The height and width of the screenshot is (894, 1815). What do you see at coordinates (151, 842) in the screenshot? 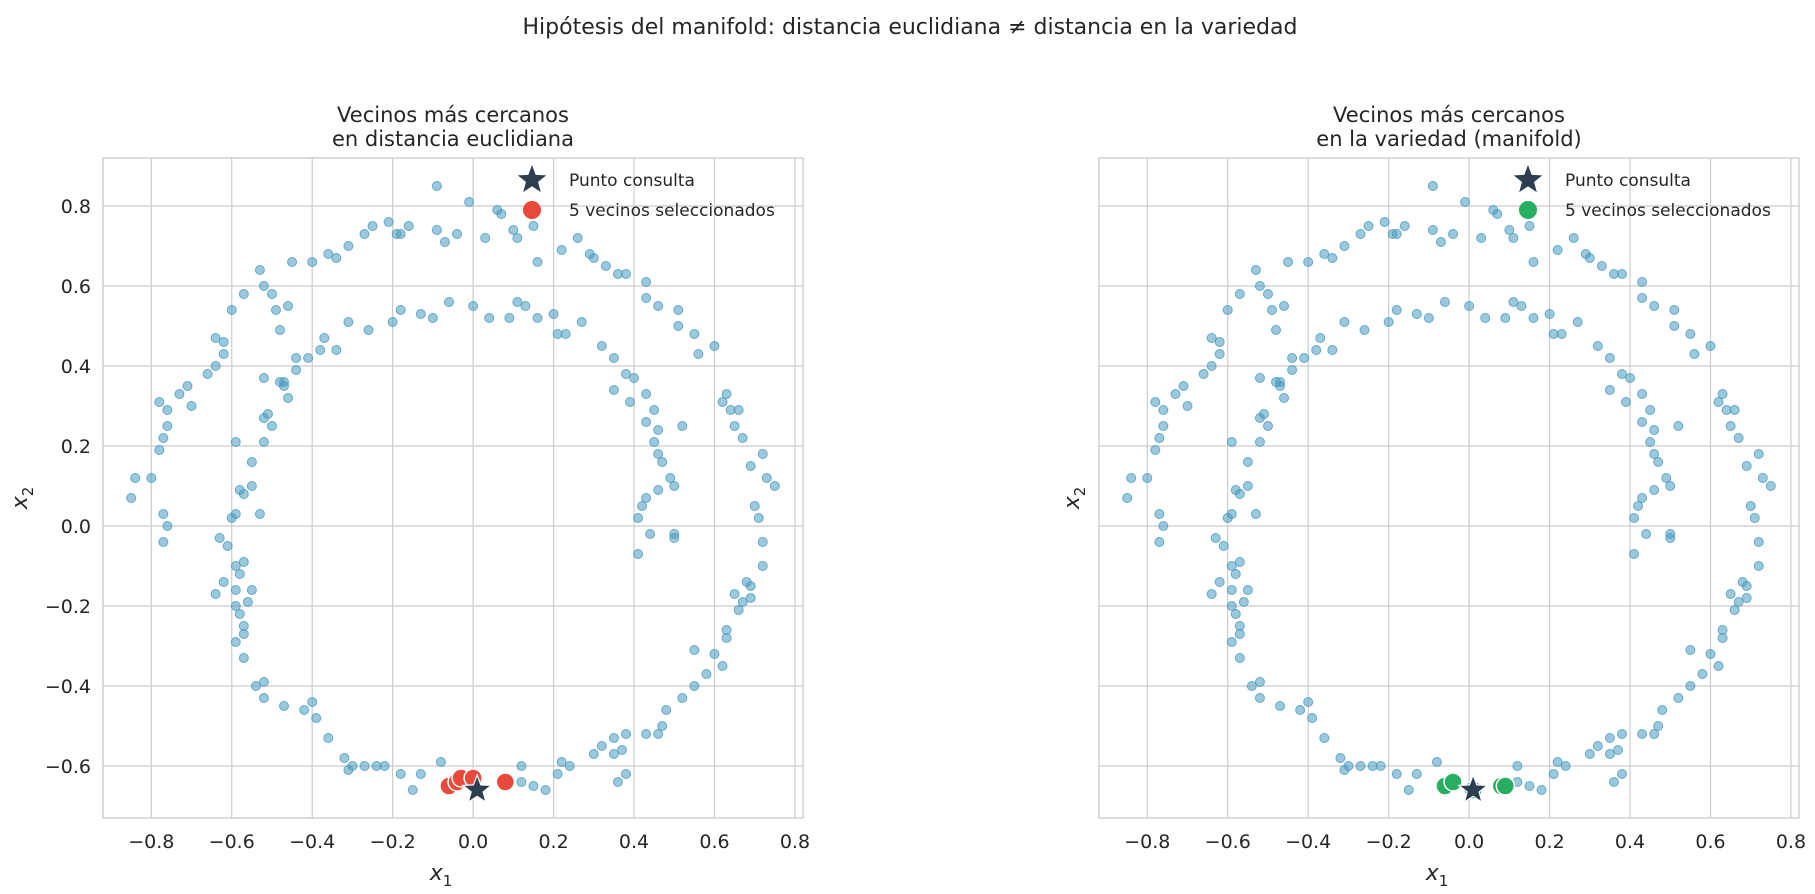
I see `x-tick-label: −0.8` at bounding box center [151, 842].